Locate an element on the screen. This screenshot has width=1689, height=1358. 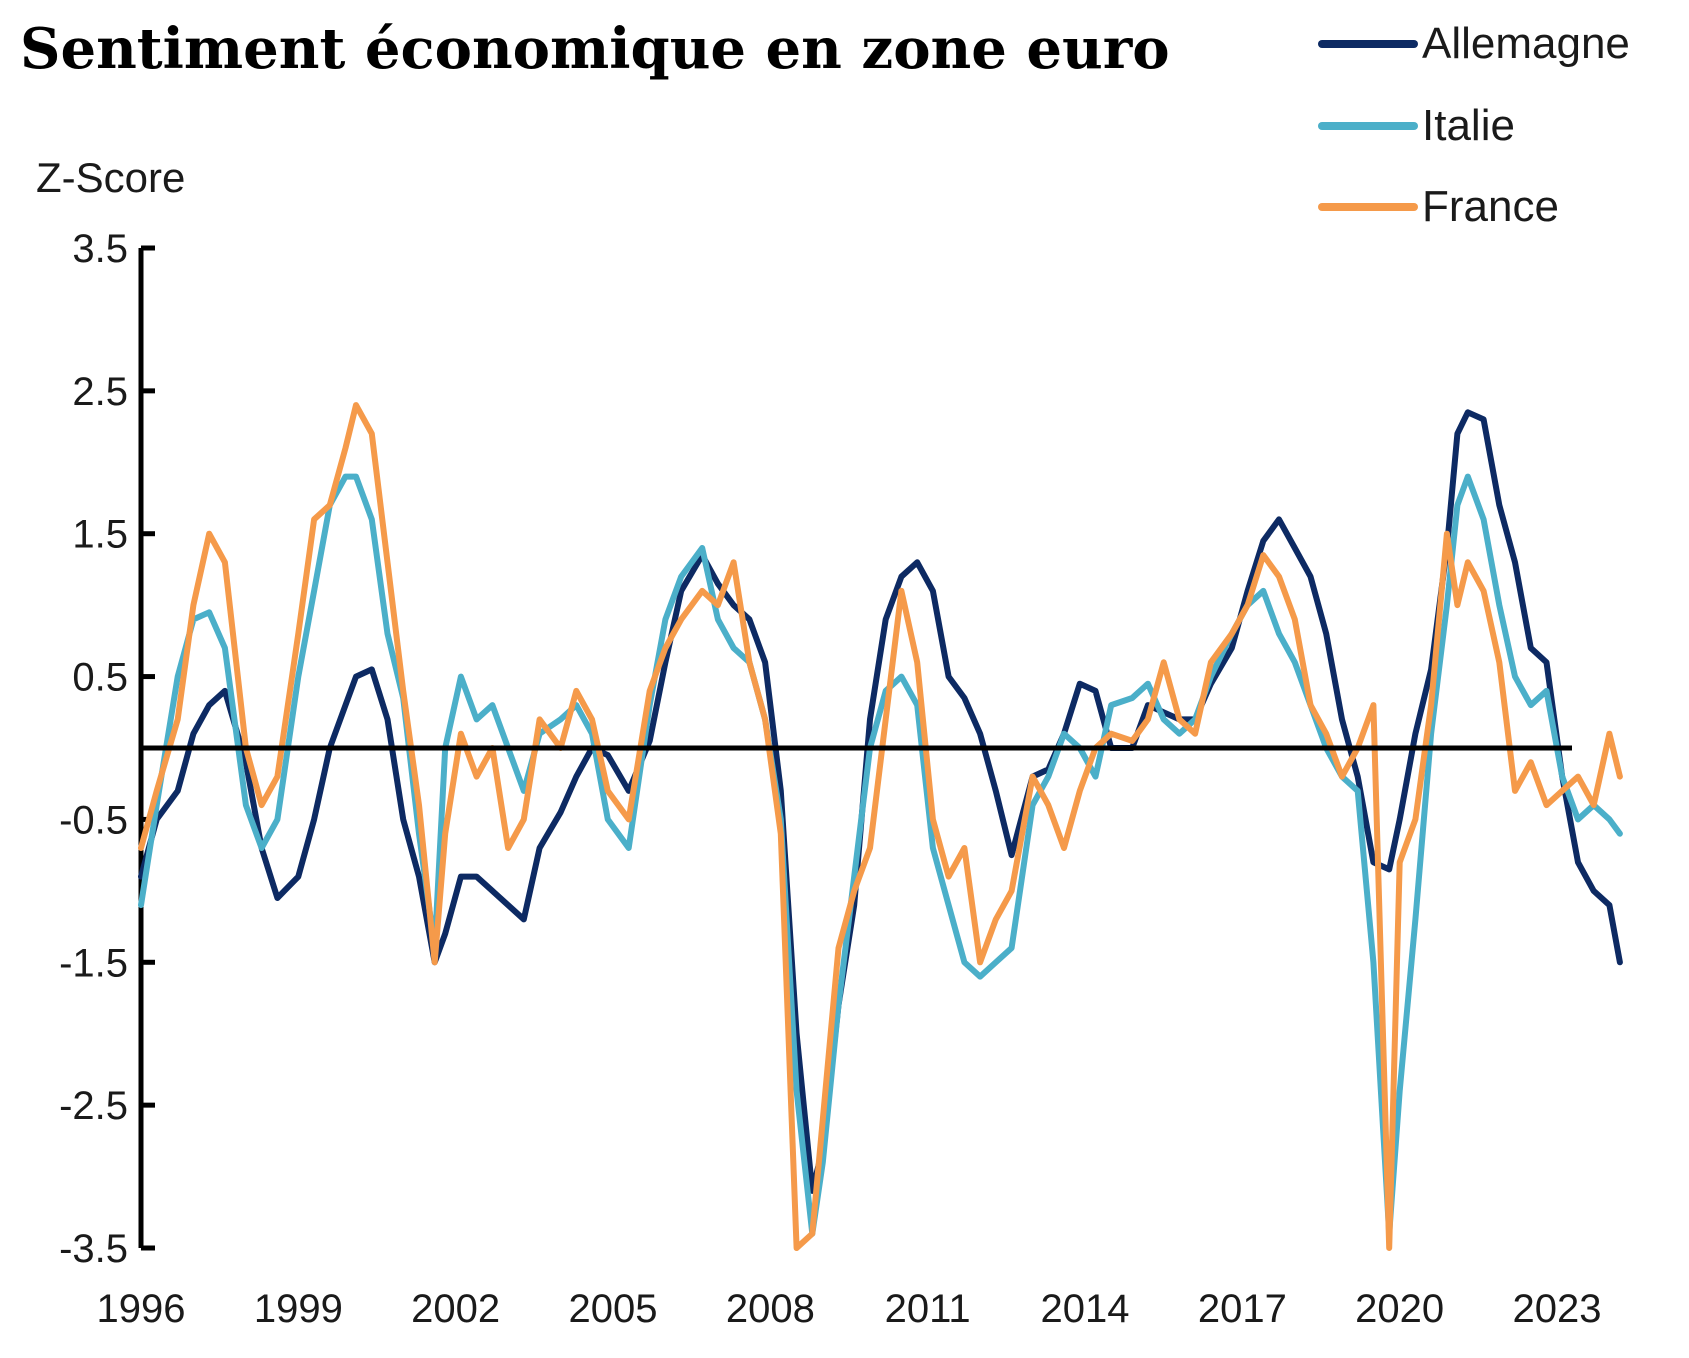
y-axis: 3.5 2.5 1.5 0.5 -0.5 -1.5 -2.5 -3.5 is located at coordinates (107, 749).